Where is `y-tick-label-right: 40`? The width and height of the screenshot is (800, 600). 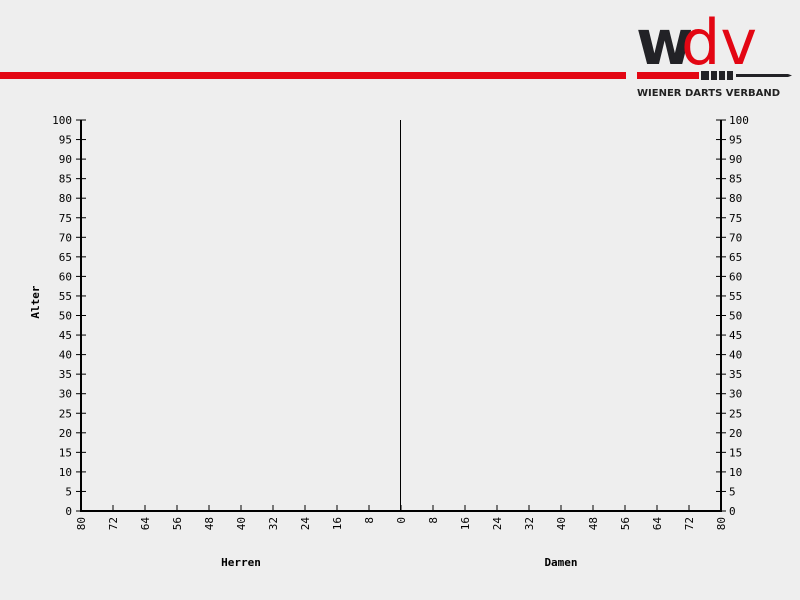 y-tick-label-right: 40 is located at coordinates (735, 355).